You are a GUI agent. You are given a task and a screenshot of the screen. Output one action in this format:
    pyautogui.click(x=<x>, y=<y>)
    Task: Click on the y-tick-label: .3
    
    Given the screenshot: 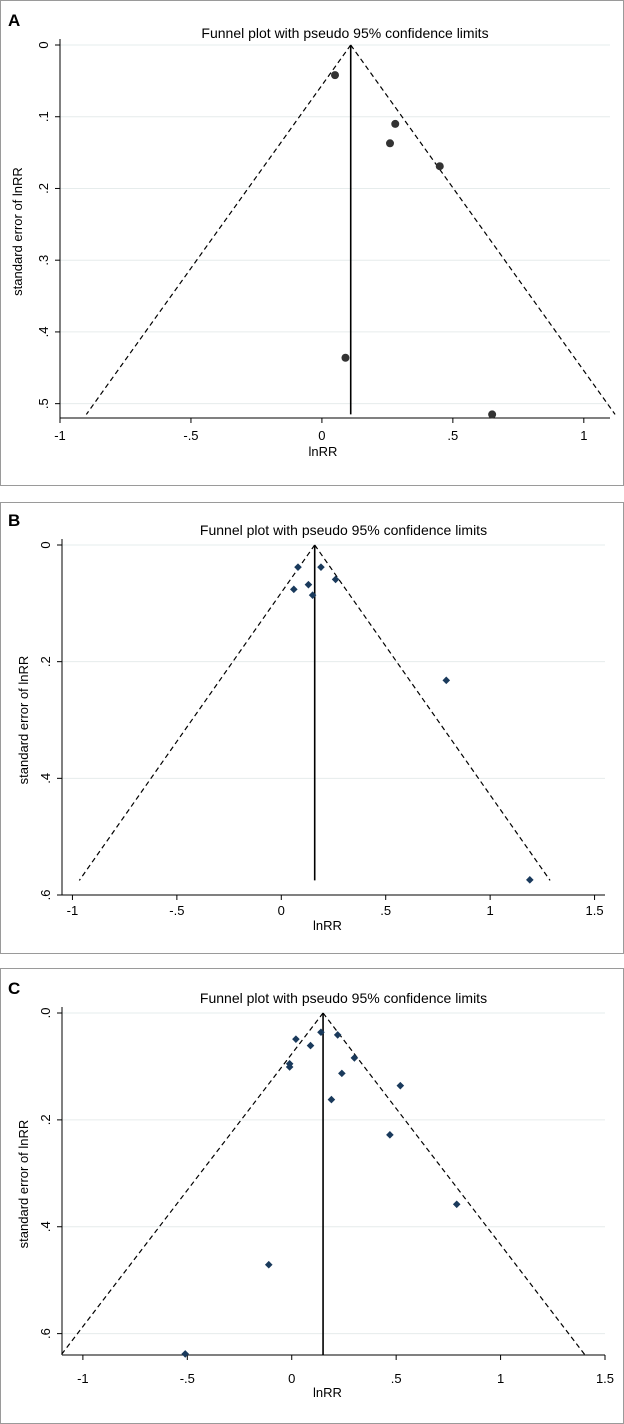 What is the action you would take?
    pyautogui.click(x=43, y=260)
    